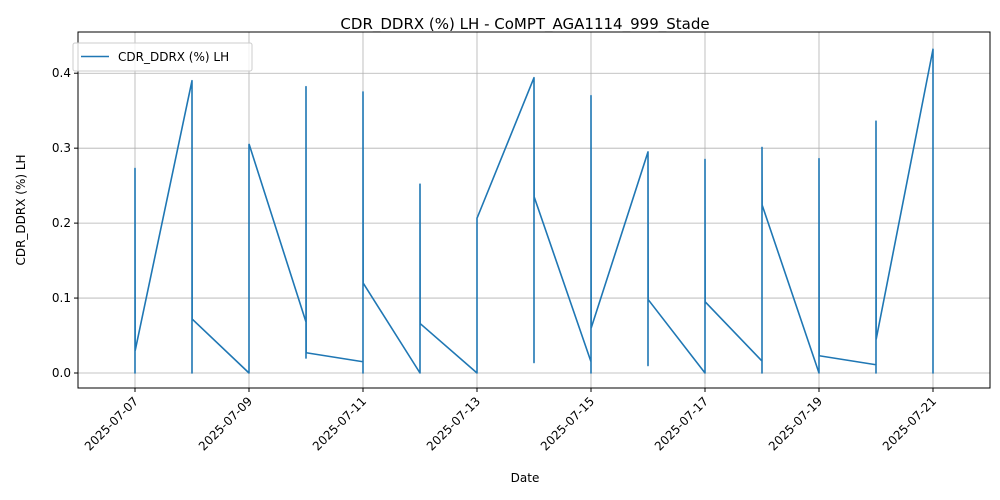 Image resolution: width=1000 pixels, height=500 pixels. What do you see at coordinates (111, 423) in the screenshot?
I see `x-tick-label: 2025-07-07` at bounding box center [111, 423].